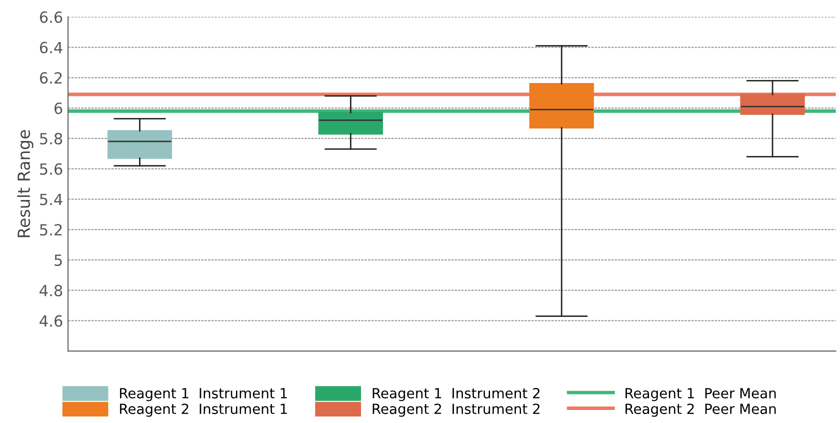 This screenshot has width=840, height=423. I want to click on y-tick-label: 5.8, so click(51, 138).